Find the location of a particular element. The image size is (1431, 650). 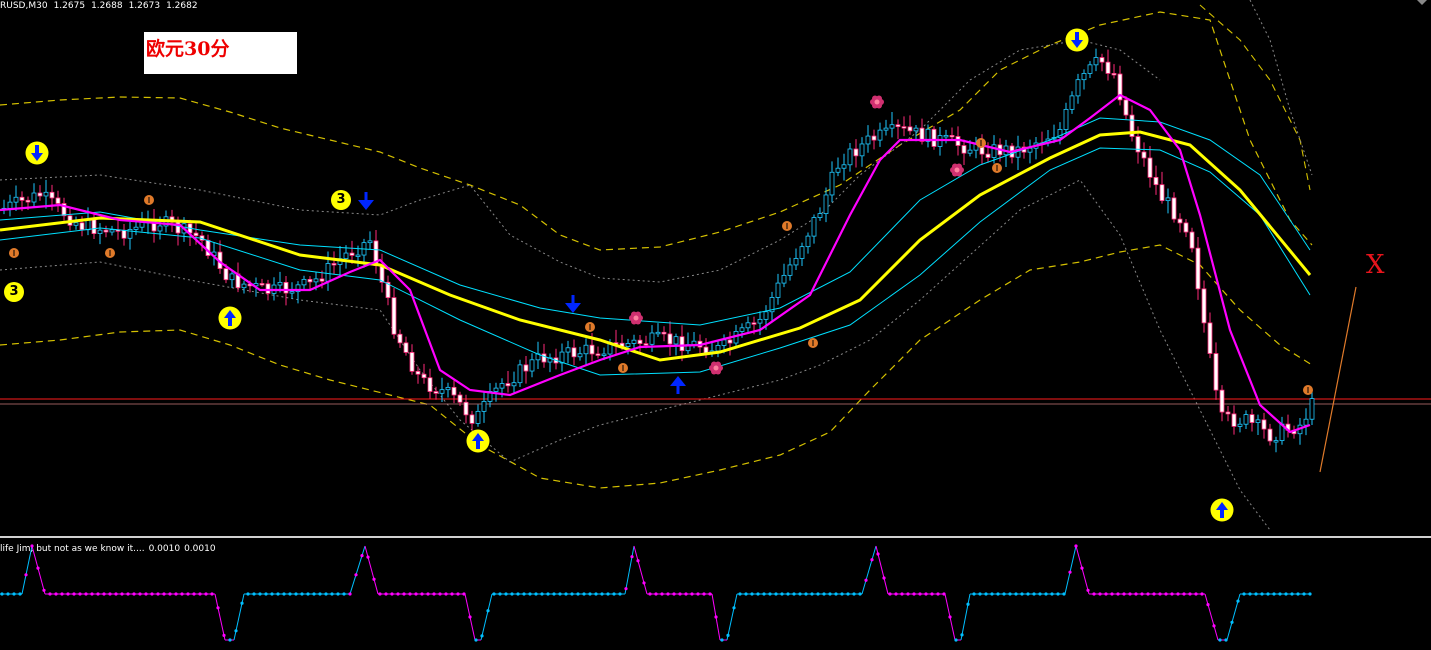

up-arrow-icon is located at coordinates (678, 385).